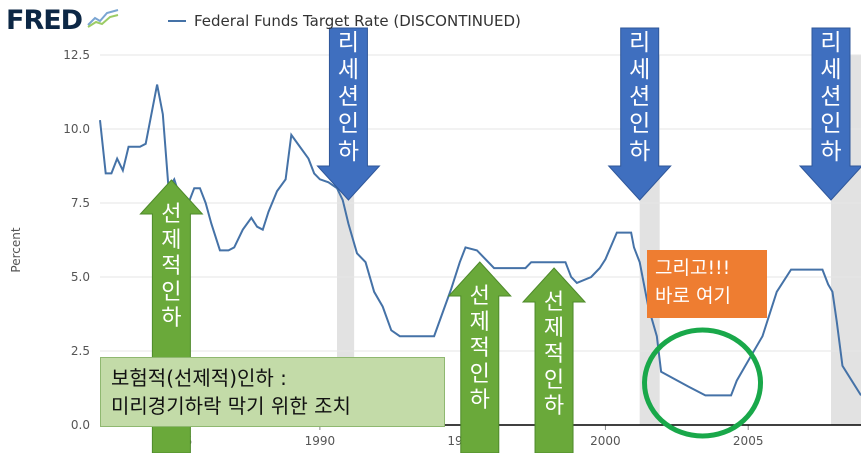 The height and width of the screenshot is (453, 861). Describe the element at coordinates (231, 406) in the screenshot. I see `green-box-line2: 미리경기하락 막기 위한 조치` at that location.